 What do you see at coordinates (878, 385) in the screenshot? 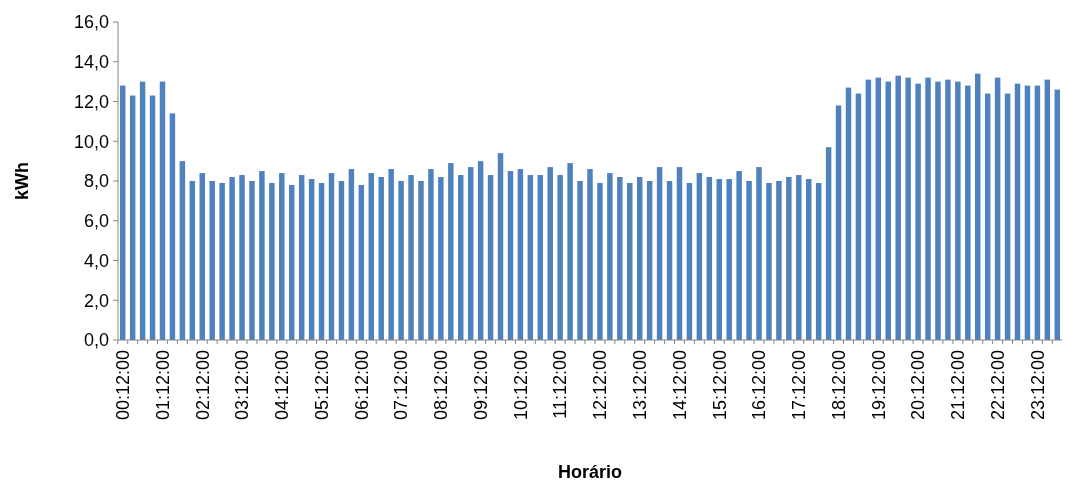
I see `x-tick-label: 19:12:00` at bounding box center [878, 385].